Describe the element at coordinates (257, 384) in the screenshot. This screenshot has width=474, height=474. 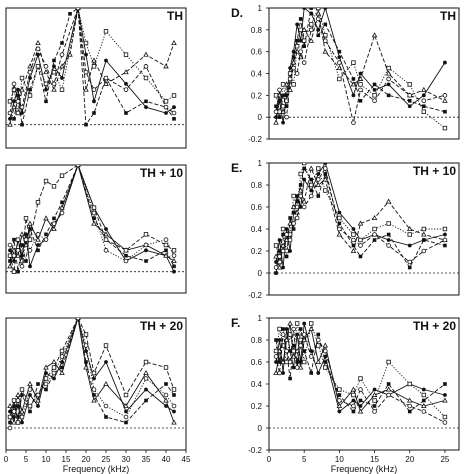
I see `y-tick-label: 0.4` at that location.